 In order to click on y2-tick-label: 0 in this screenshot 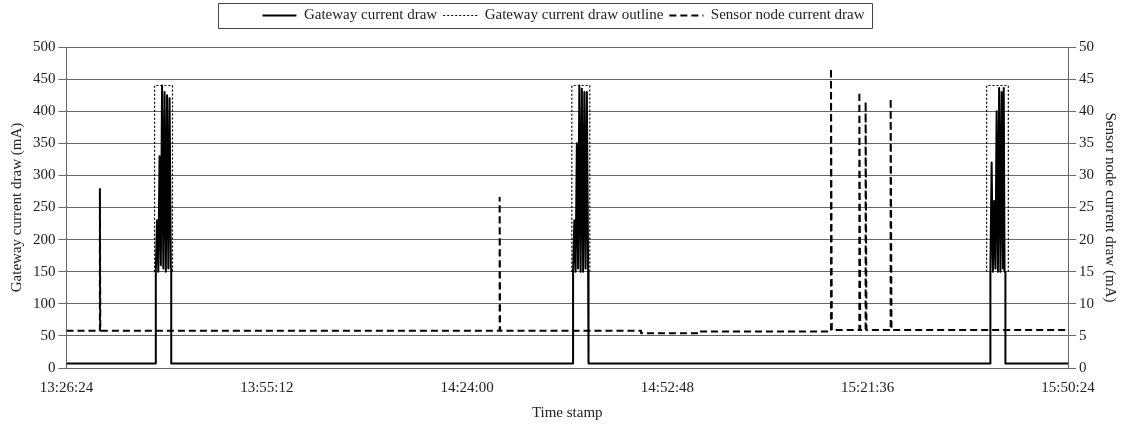, I will do `click(1083, 366)`.